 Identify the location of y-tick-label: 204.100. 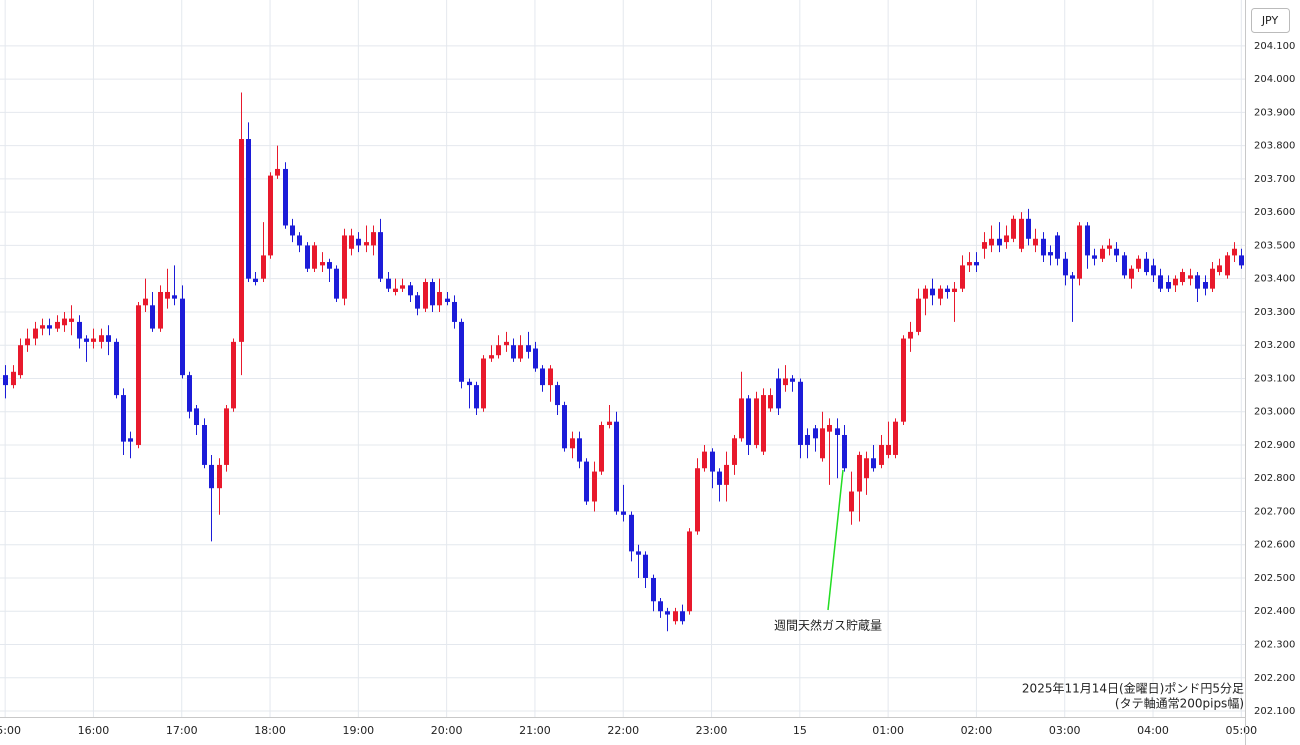
(1274, 46).